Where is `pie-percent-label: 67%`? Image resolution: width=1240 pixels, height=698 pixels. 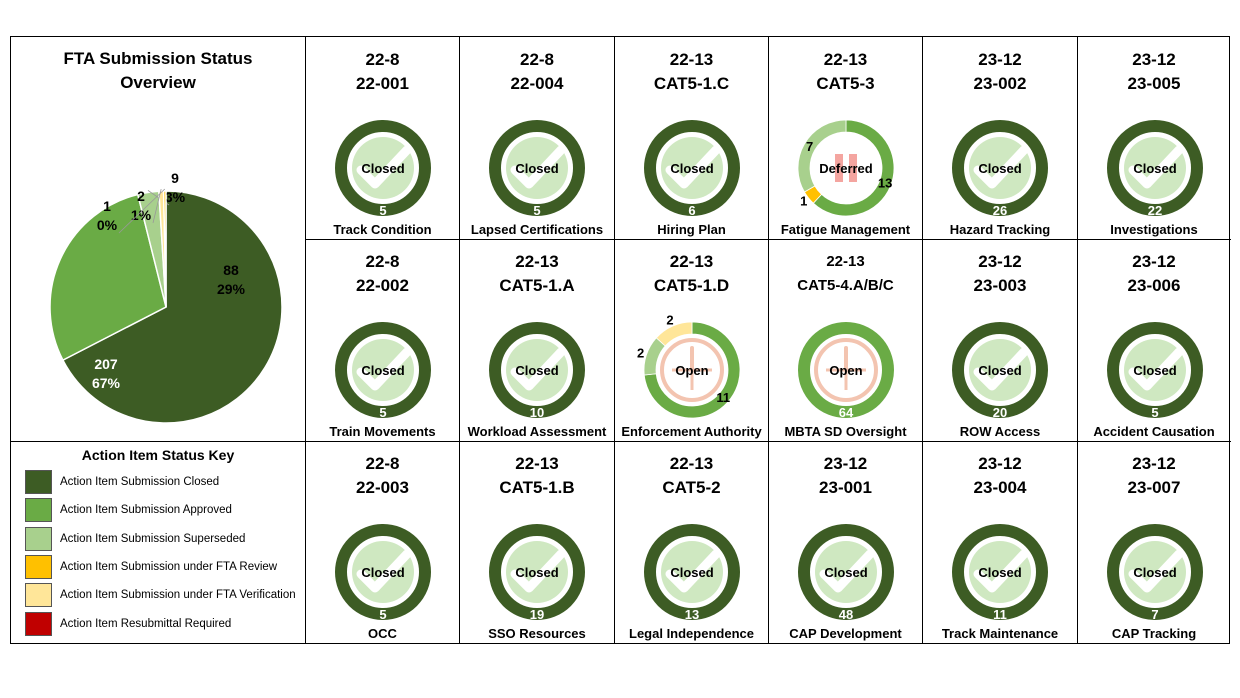 pie-percent-label: 67% is located at coordinates (106, 383).